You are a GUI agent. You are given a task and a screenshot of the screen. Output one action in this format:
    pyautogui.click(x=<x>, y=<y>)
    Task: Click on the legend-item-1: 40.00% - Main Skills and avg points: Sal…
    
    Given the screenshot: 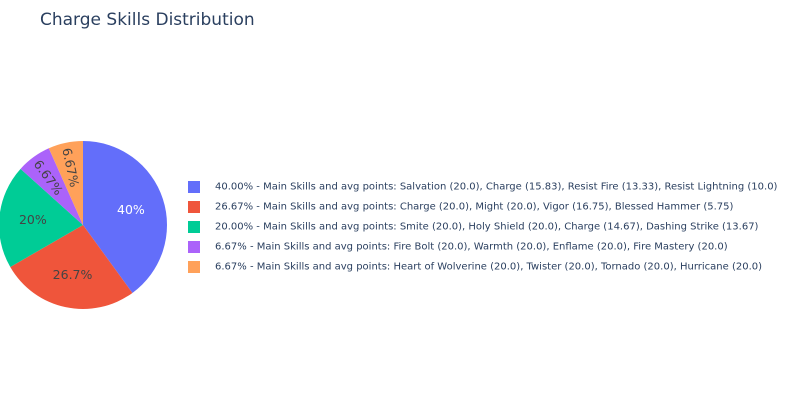 What is the action you would take?
    pyautogui.click(x=483, y=187)
    